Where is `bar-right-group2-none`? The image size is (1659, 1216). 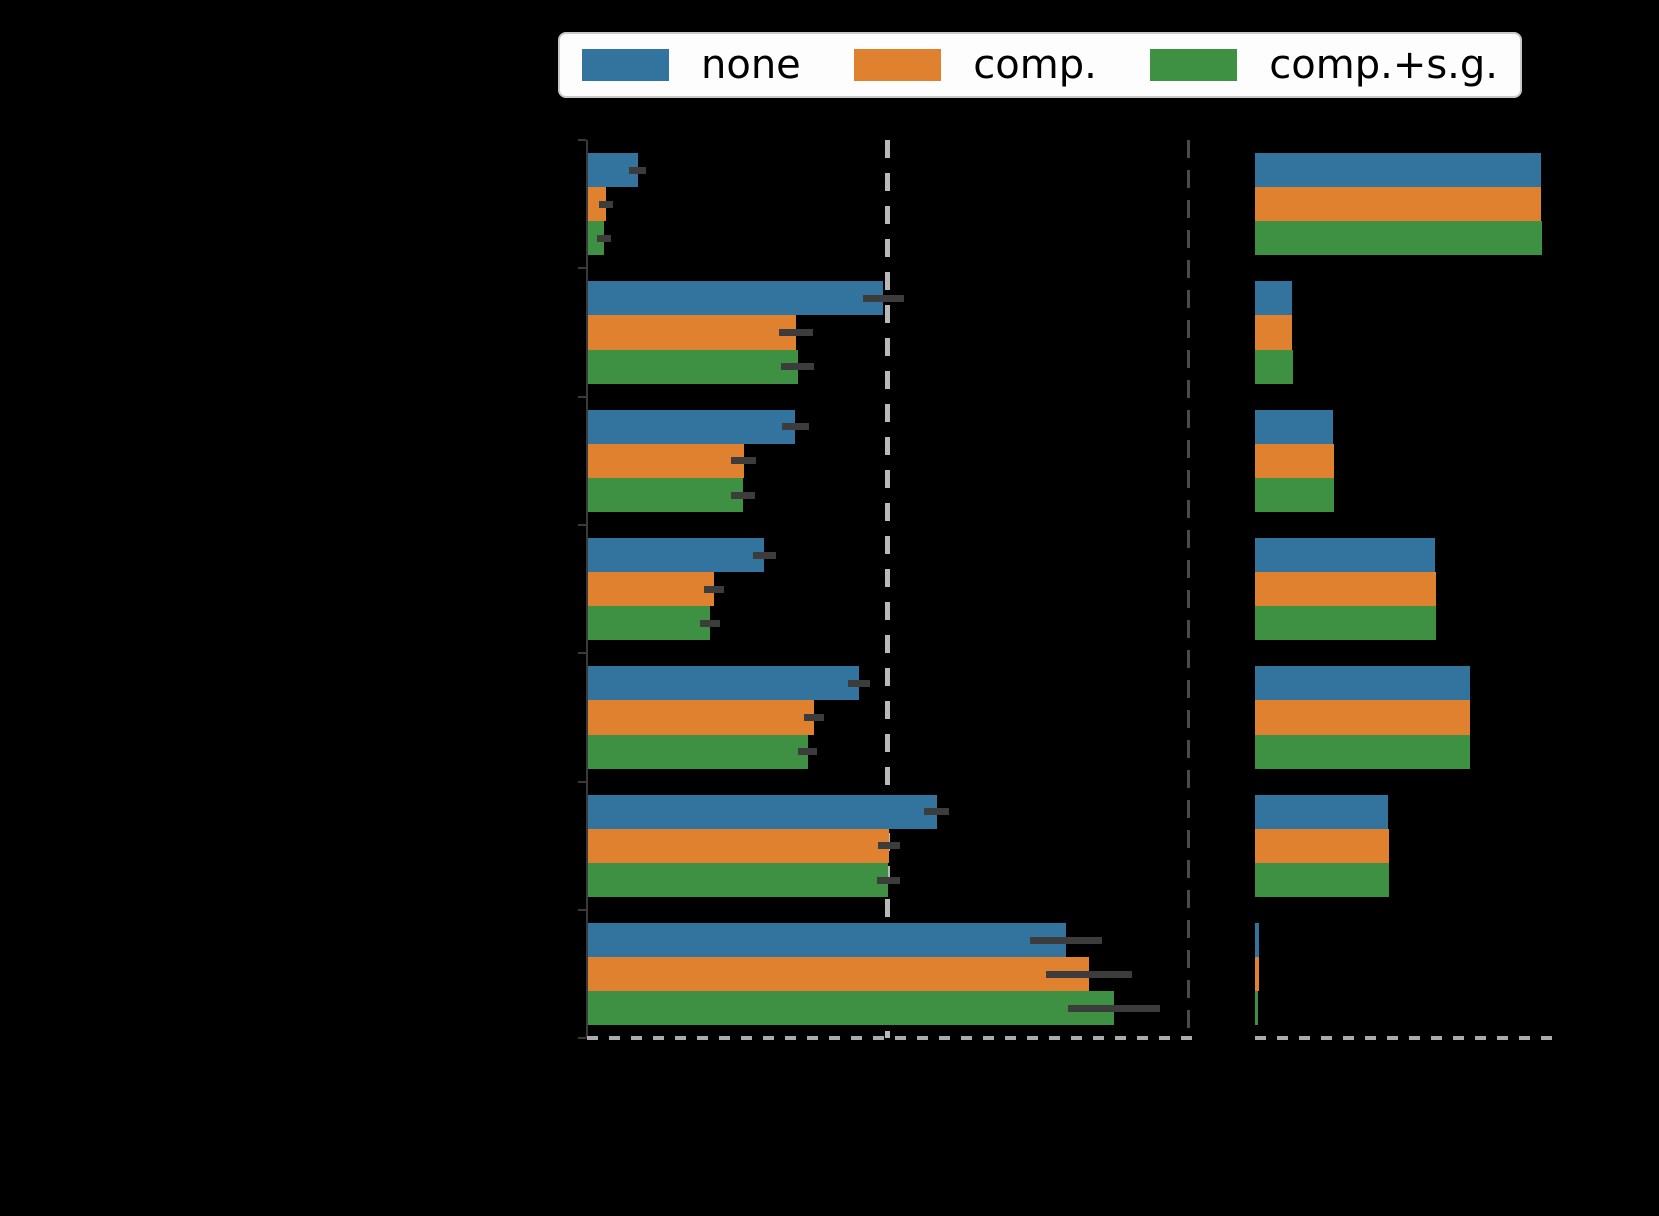 bar-right-group2-none is located at coordinates (1273, 298).